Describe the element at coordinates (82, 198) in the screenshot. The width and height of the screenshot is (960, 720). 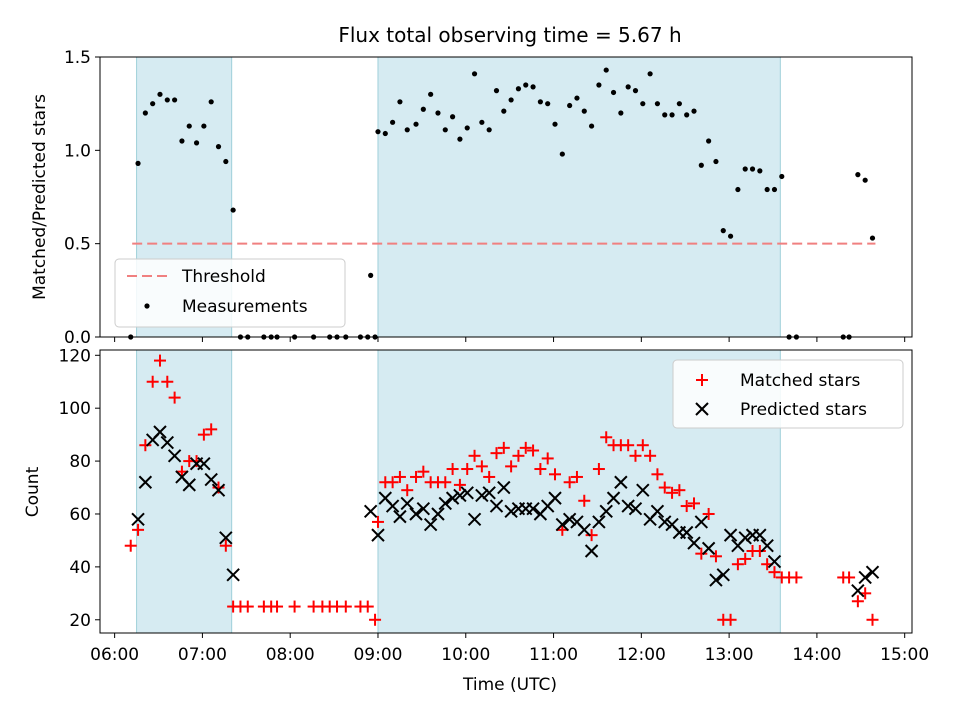
I see `top-y-ticks: 0.0 0.5 1.0 1.5` at that location.